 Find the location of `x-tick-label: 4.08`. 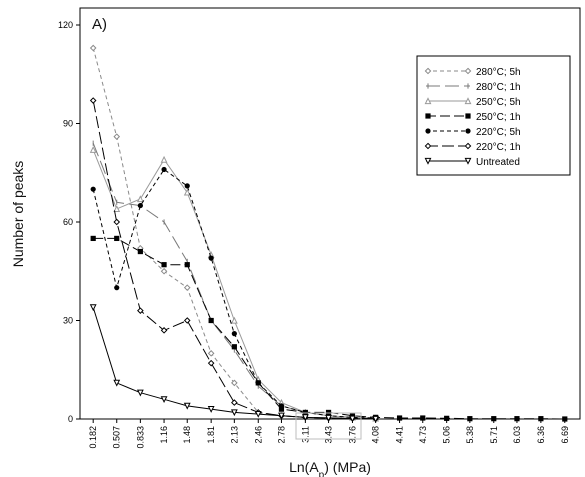

x-tick-label: 4.08 is located at coordinates (376, 435).